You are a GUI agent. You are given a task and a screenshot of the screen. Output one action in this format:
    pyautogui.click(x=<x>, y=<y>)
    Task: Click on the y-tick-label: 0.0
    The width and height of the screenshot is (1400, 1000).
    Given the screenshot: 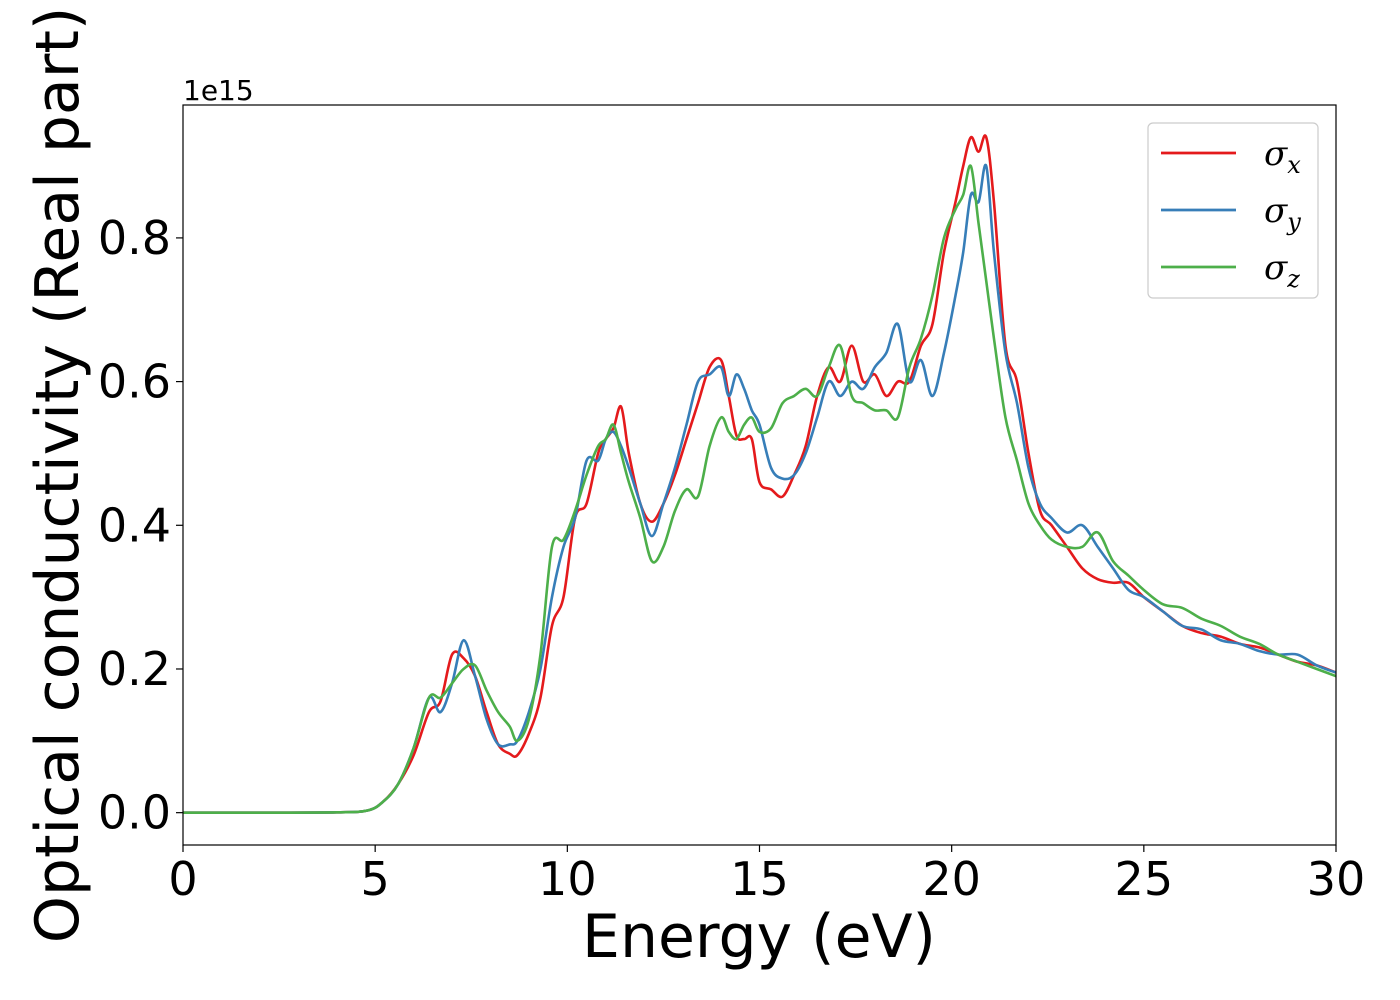 What is the action you would take?
    pyautogui.click(x=134, y=813)
    